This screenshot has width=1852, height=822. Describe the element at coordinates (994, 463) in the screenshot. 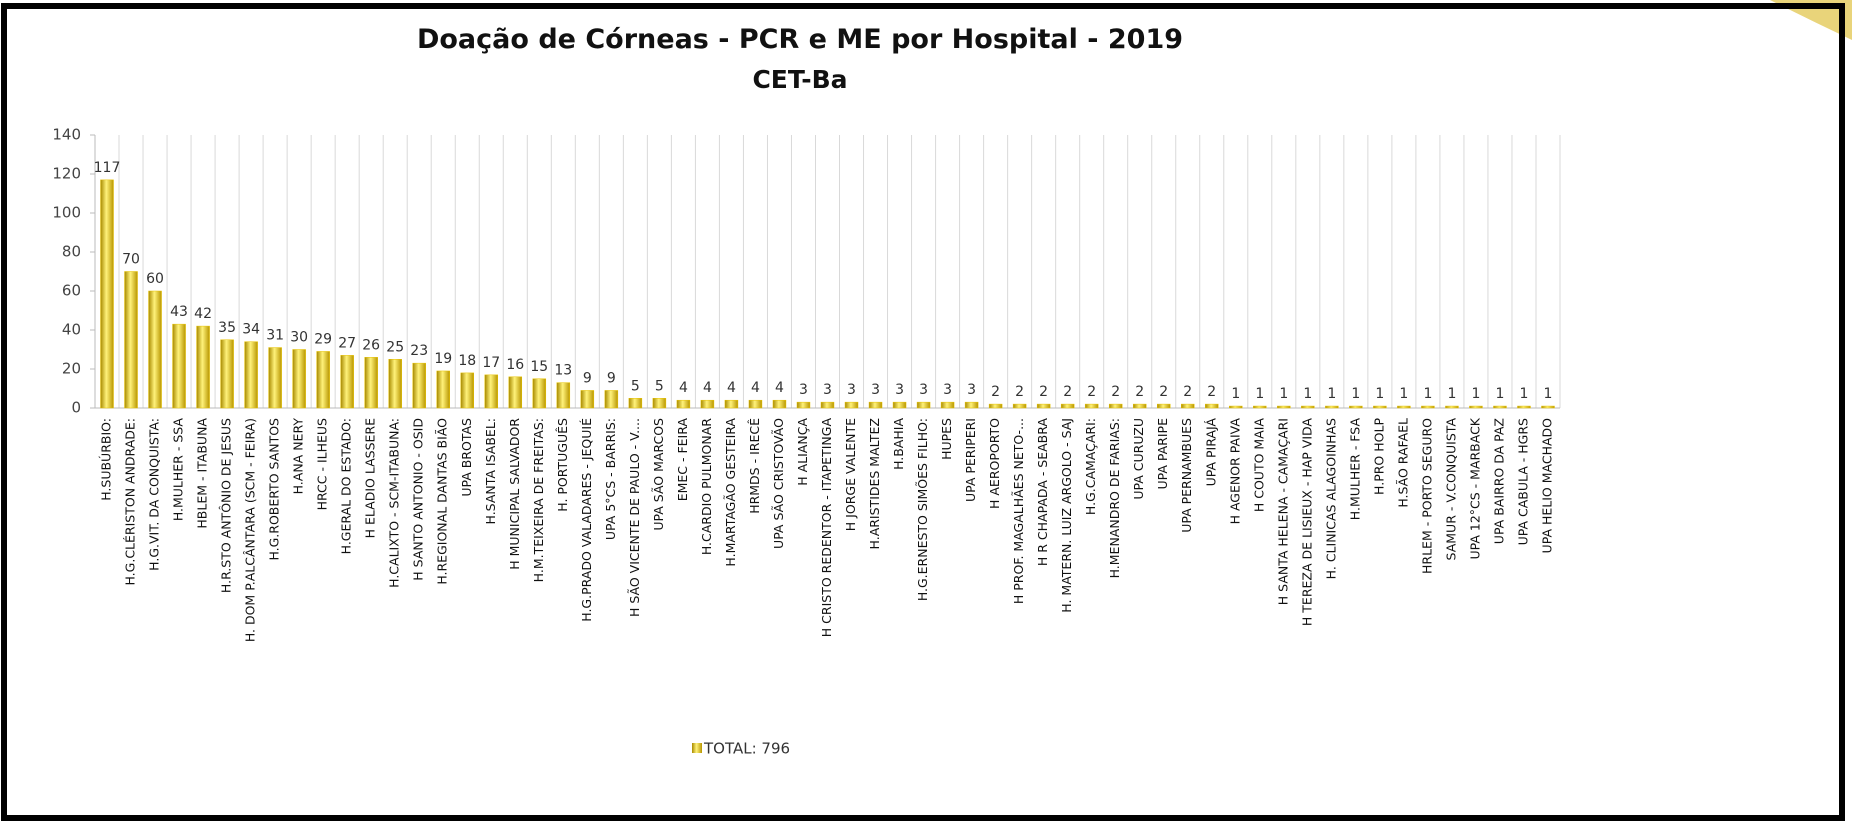

I see `x-tick-label: H AEROPORTO` at that location.